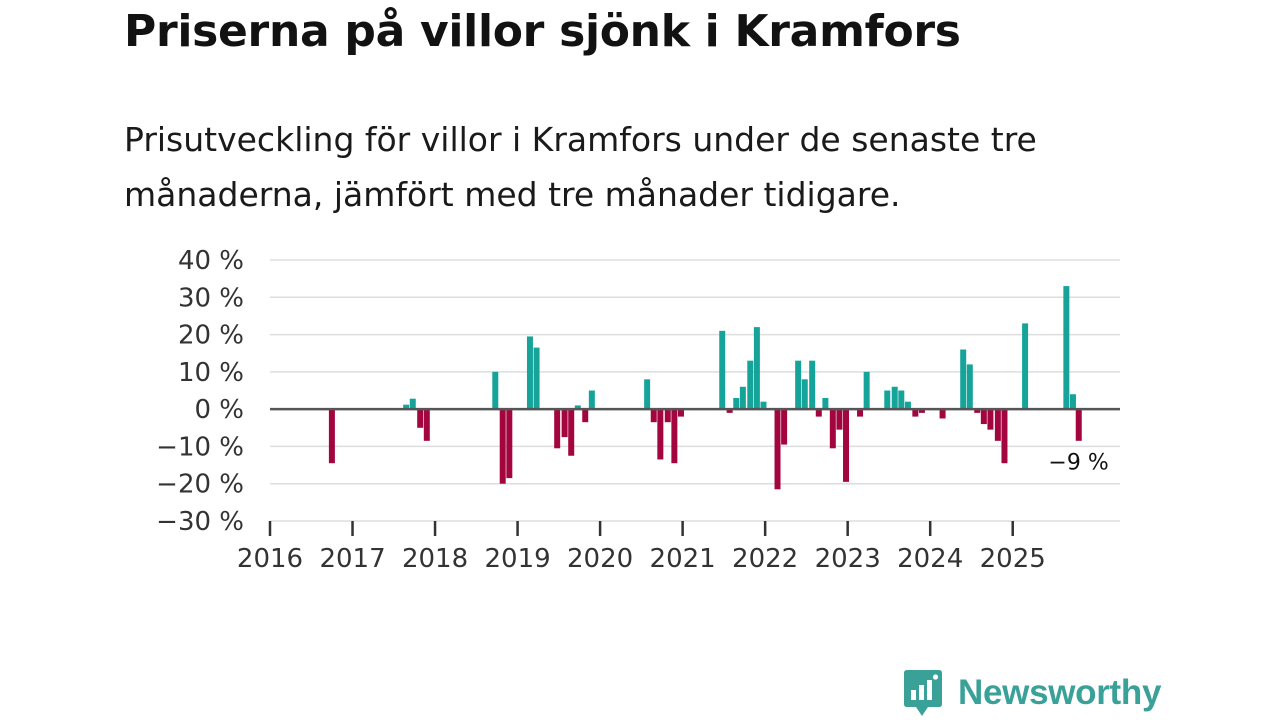 This screenshot has height=720, width=1280. I want to click on y-tick-label: 20 %, so click(211, 336).